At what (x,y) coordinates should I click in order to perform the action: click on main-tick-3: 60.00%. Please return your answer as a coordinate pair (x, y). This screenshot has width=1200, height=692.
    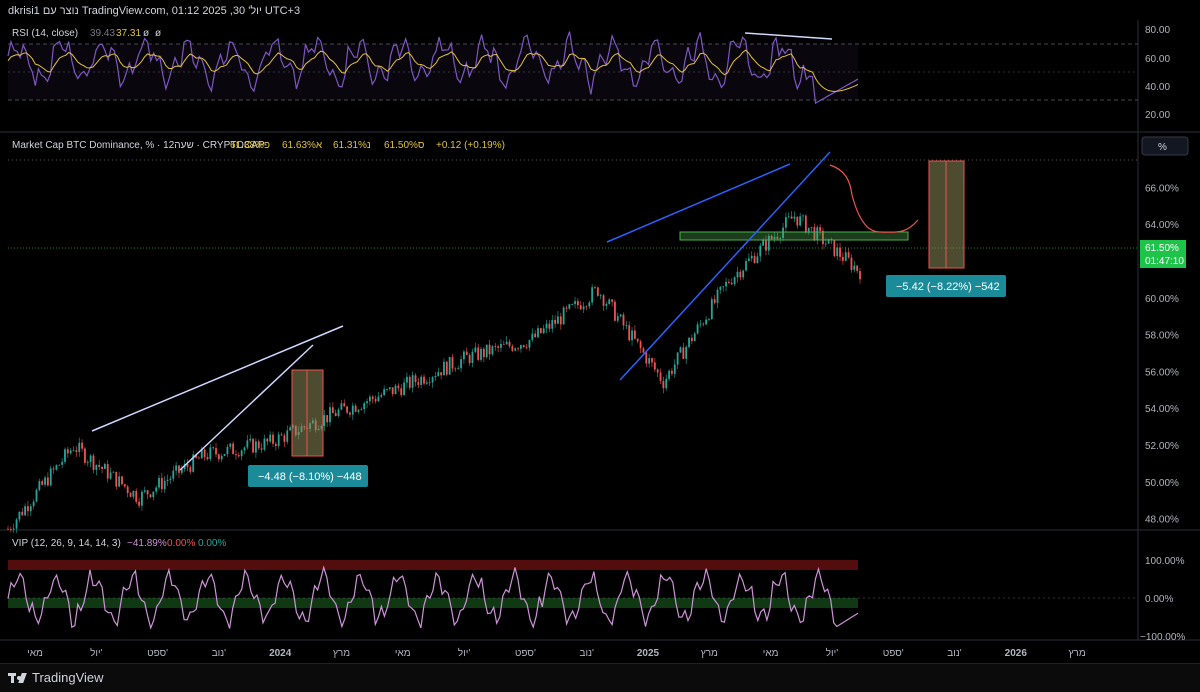
    Looking at the image, I should click on (1162, 299).